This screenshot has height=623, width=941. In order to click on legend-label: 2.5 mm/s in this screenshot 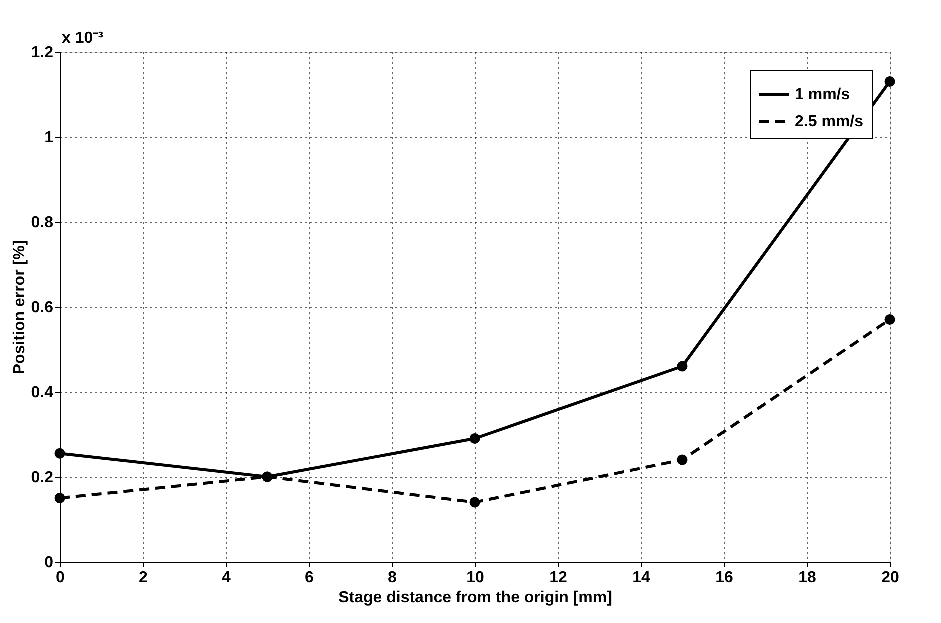, I will do `click(829, 122)`.